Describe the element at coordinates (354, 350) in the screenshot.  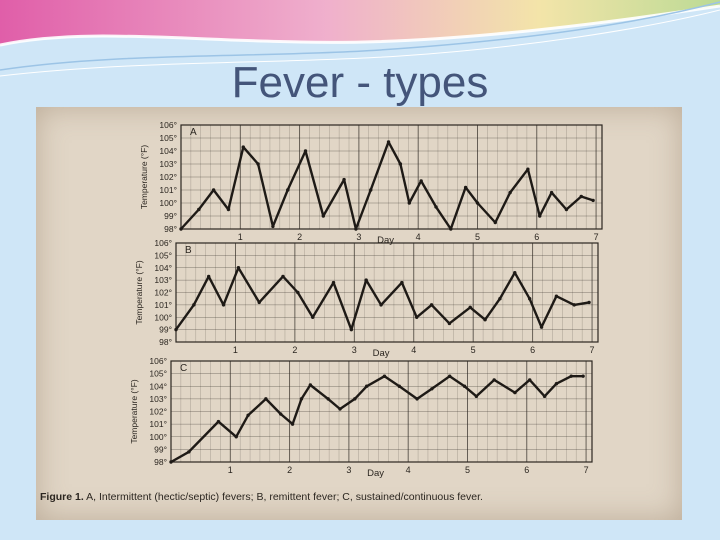
I see `chart-b-x-tick-label: 3` at that location.